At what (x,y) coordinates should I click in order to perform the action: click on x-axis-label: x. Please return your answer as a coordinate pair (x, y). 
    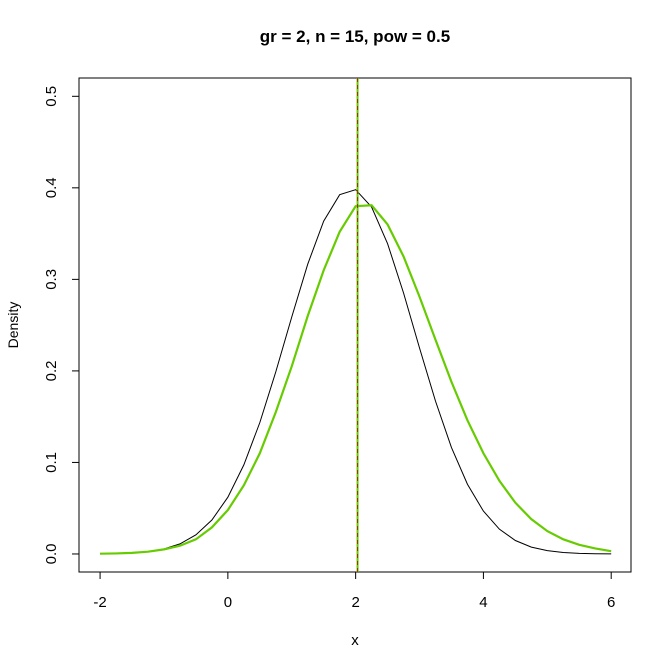
    Looking at the image, I should click on (355, 640).